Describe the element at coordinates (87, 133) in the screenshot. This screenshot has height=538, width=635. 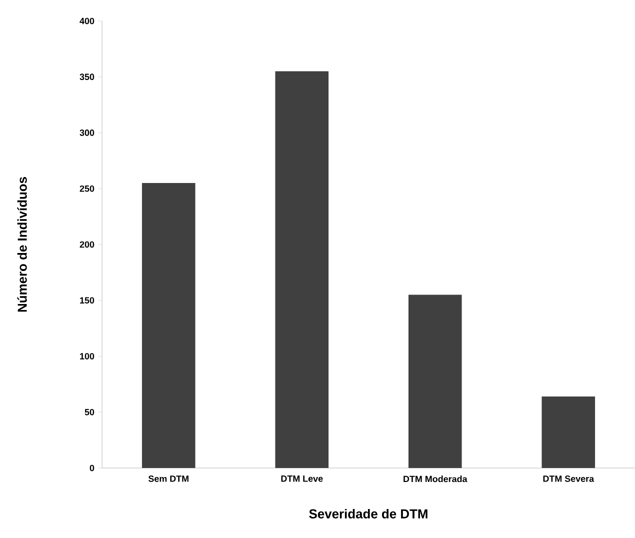
I see `y-tick-label: 300` at that location.